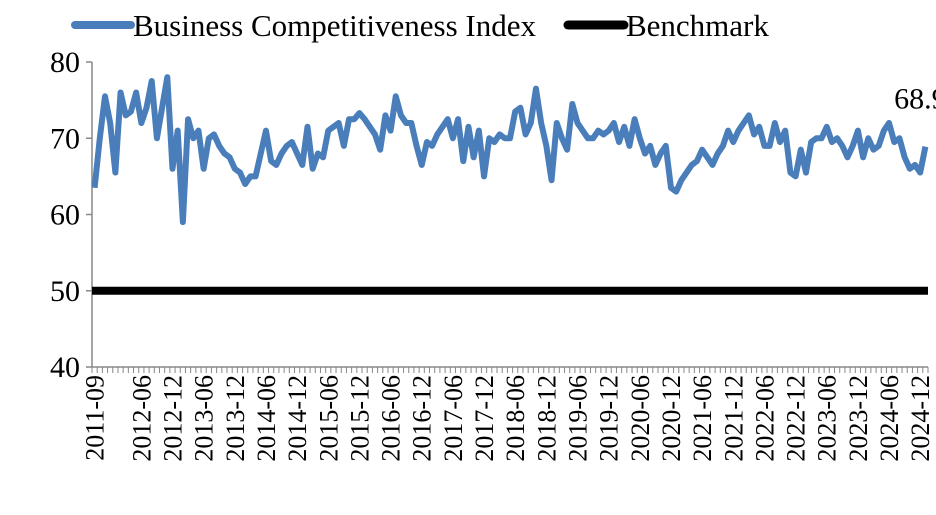 This screenshot has height=515, width=936. Describe the element at coordinates (702, 418) in the screenshot. I see `x-tick-label: 2021-06` at that location.